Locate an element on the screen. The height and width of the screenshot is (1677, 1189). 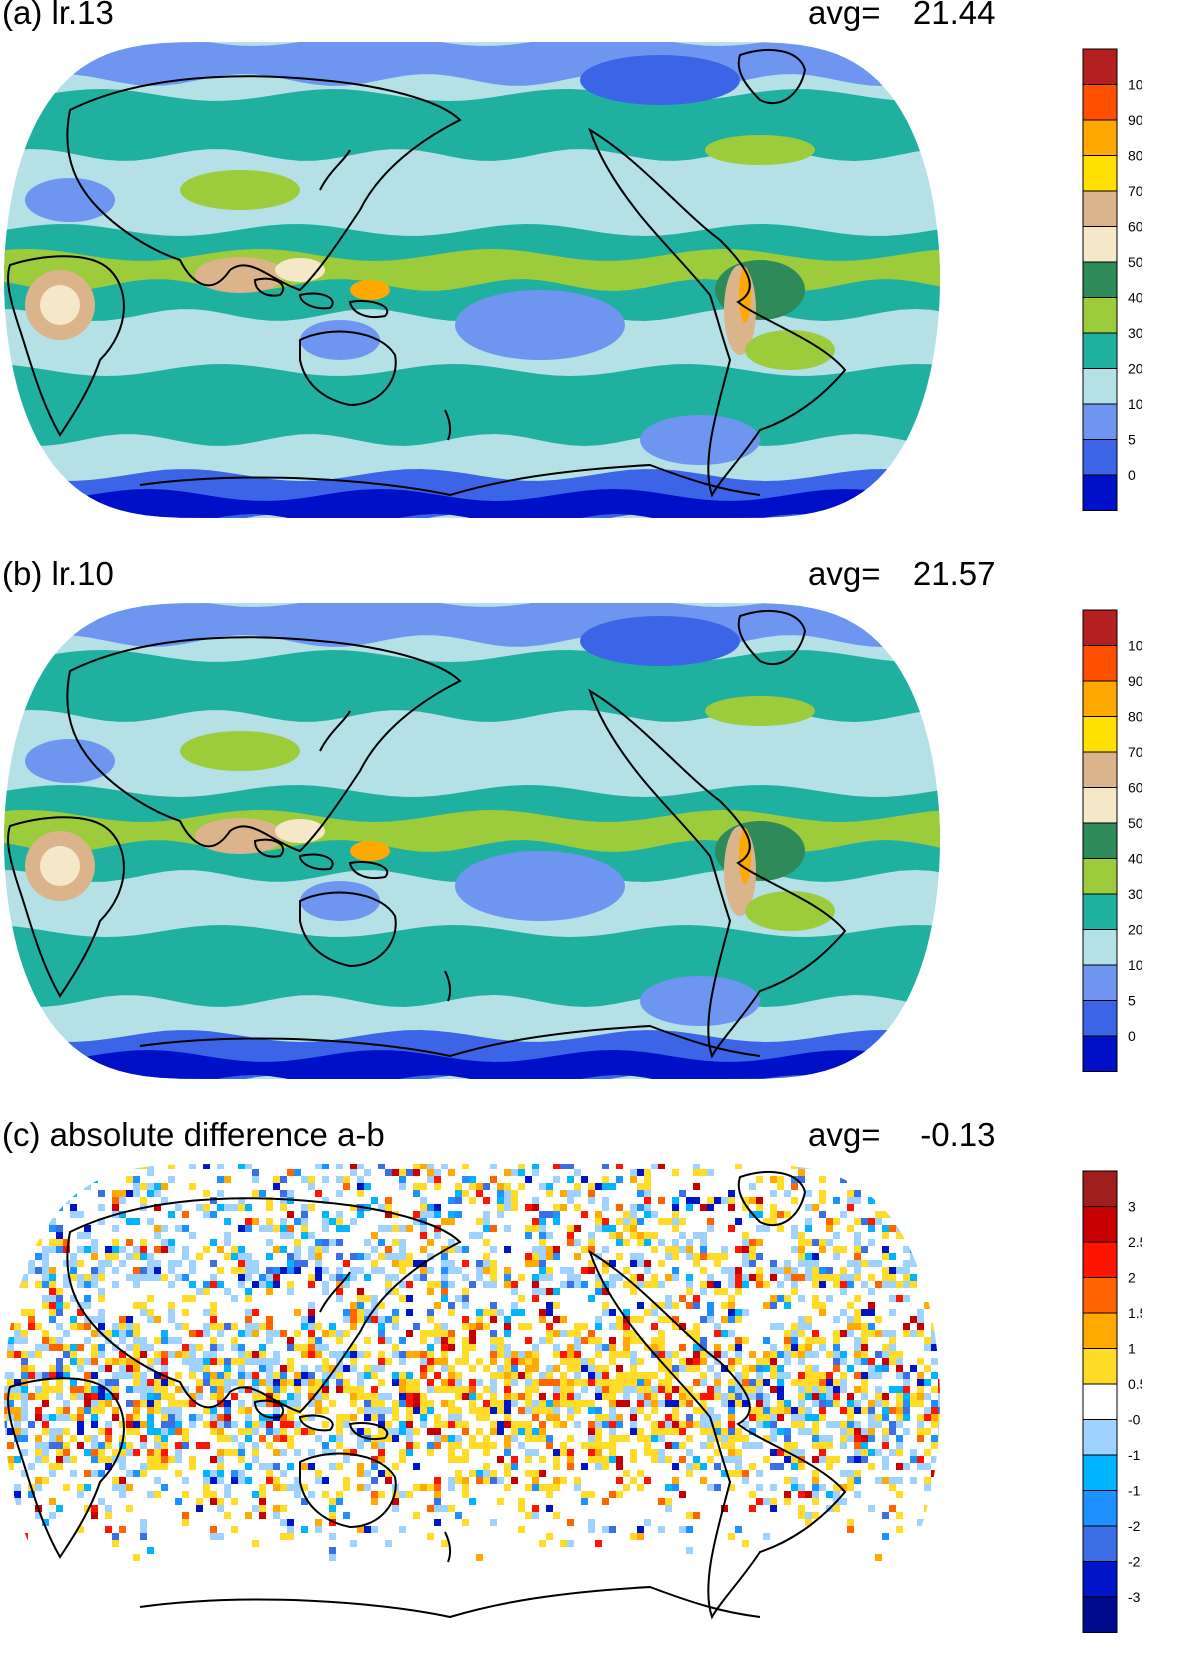
colorbar-tick-label: -2 is located at coordinates (1134, 1526).